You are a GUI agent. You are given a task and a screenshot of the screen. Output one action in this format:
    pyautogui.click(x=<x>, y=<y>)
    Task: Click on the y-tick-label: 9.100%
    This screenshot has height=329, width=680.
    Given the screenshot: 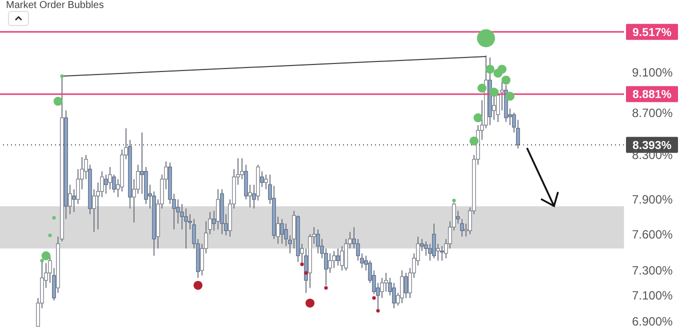 What is the action you would take?
    pyautogui.click(x=653, y=72)
    